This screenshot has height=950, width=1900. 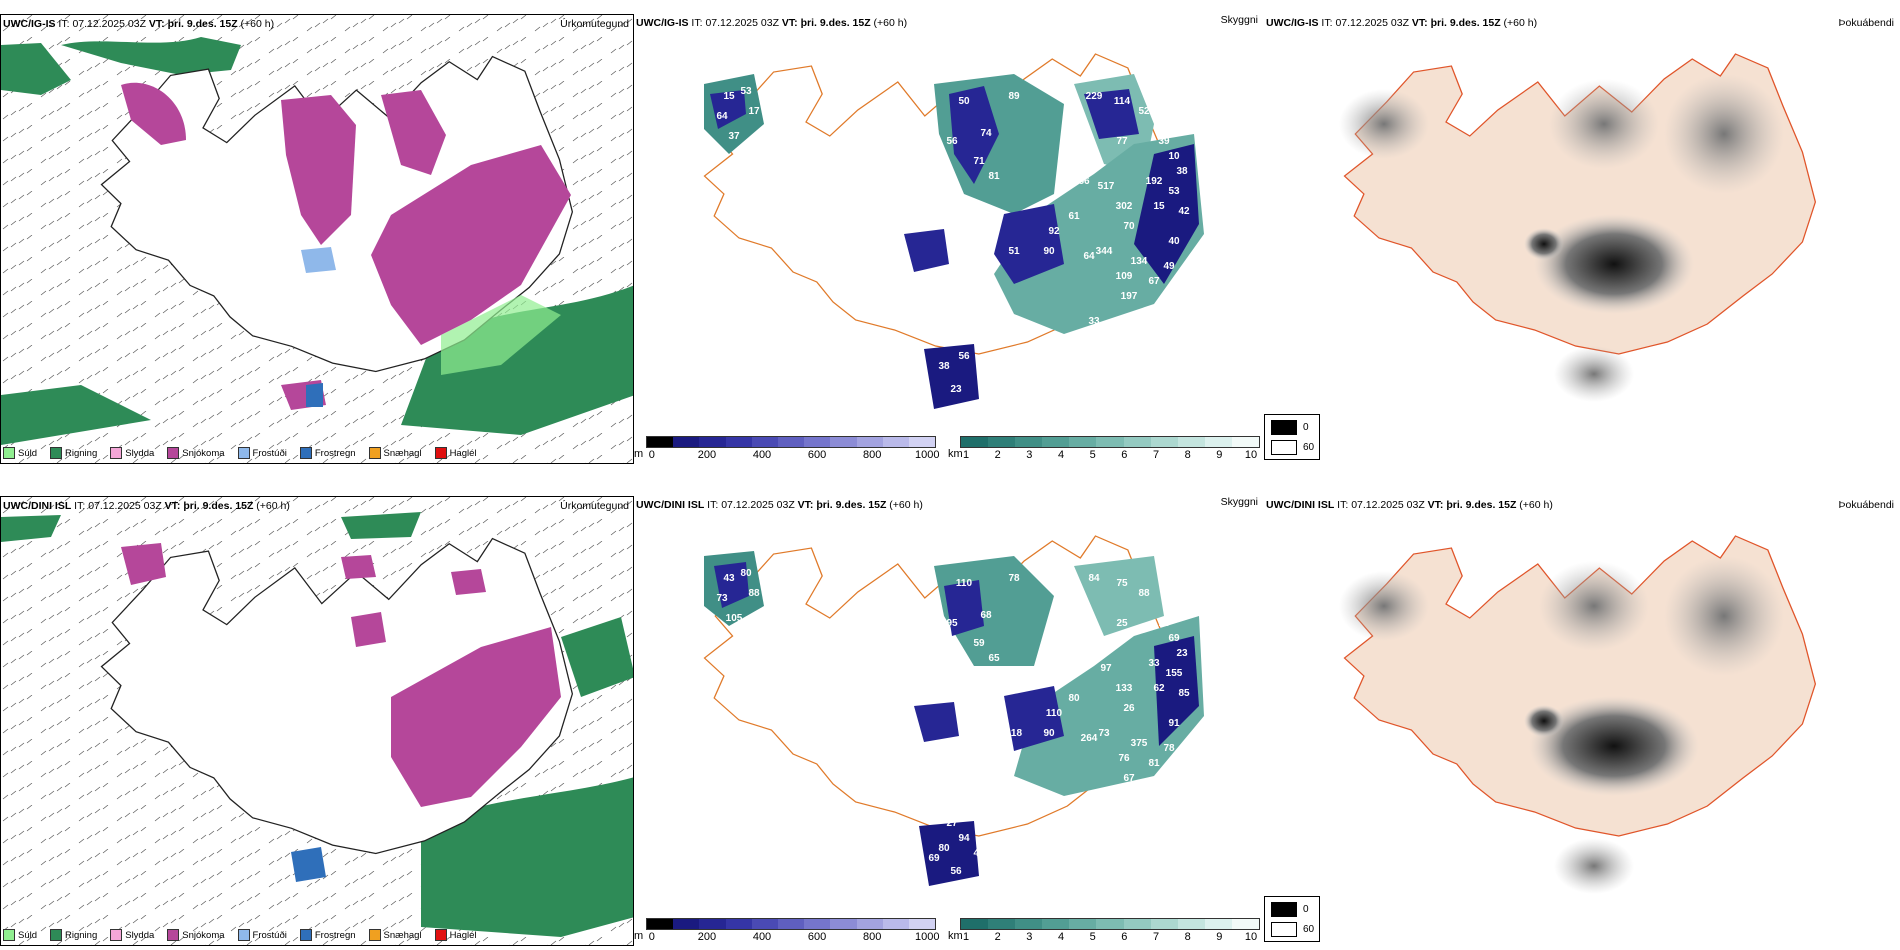 I want to click on legend-label: Snæhagl, so click(x=402, y=935).